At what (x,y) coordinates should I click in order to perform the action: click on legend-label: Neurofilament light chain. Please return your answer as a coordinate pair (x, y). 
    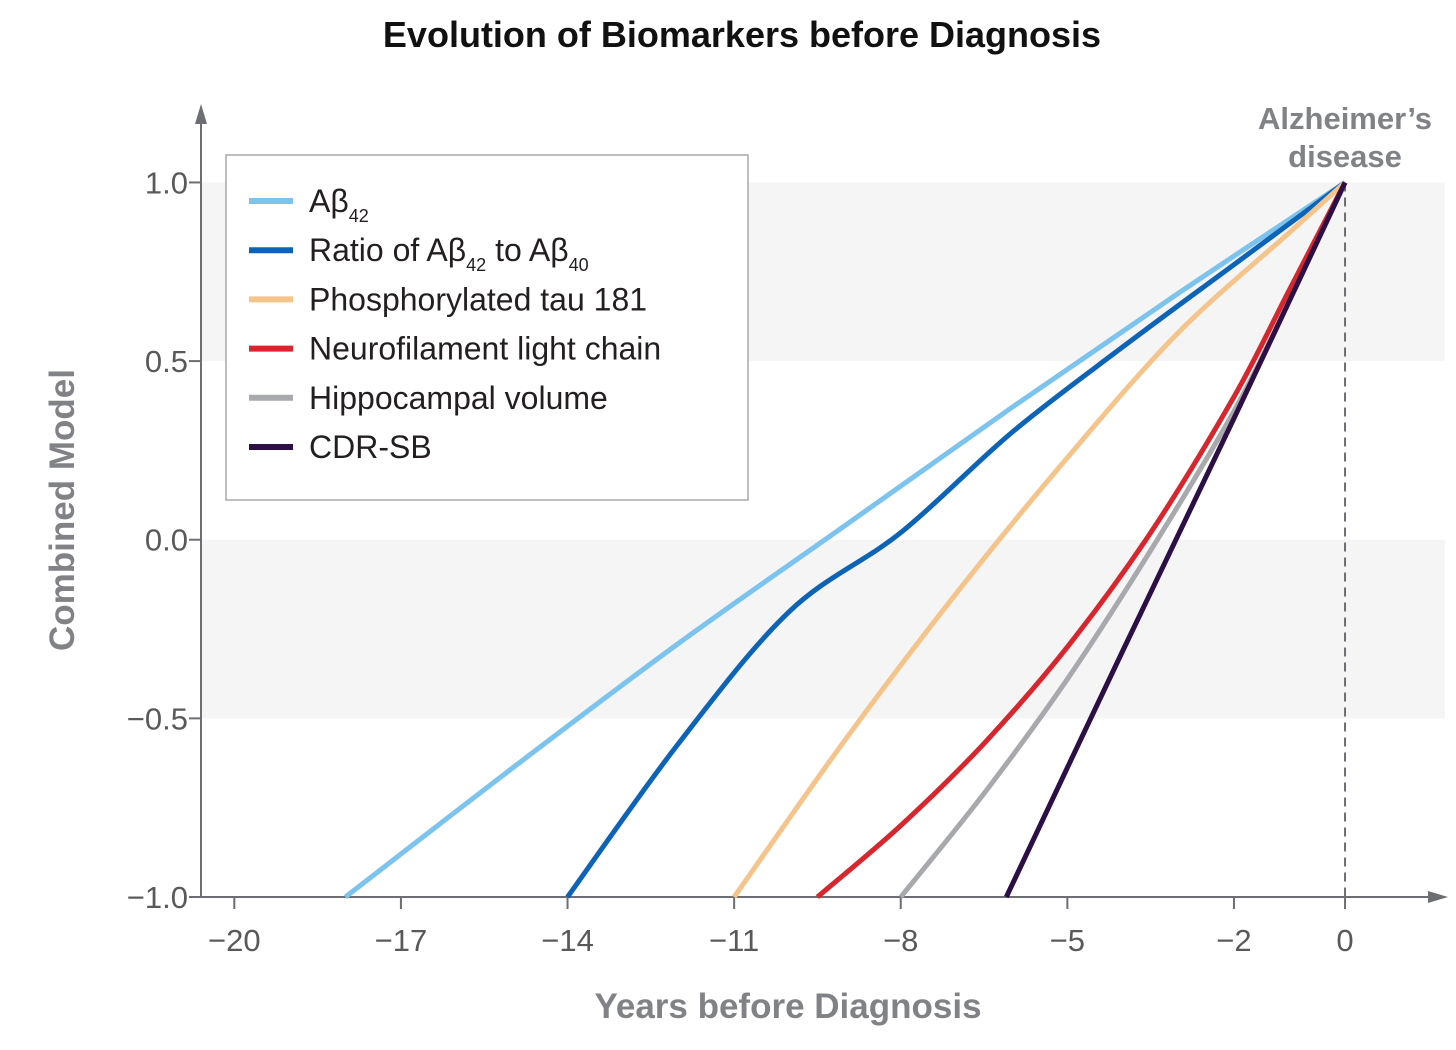
    Looking at the image, I should click on (485, 349).